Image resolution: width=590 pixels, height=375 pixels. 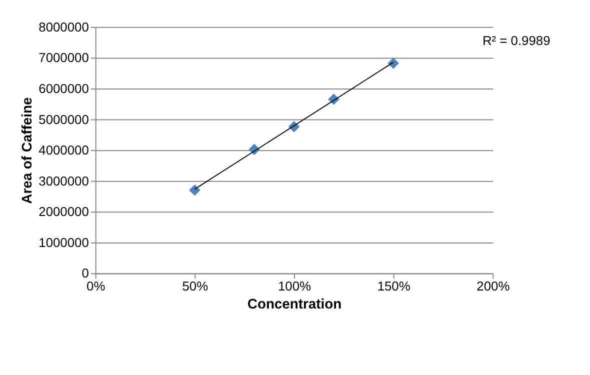 I want to click on x-tick-label: 50%, so click(x=195, y=286).